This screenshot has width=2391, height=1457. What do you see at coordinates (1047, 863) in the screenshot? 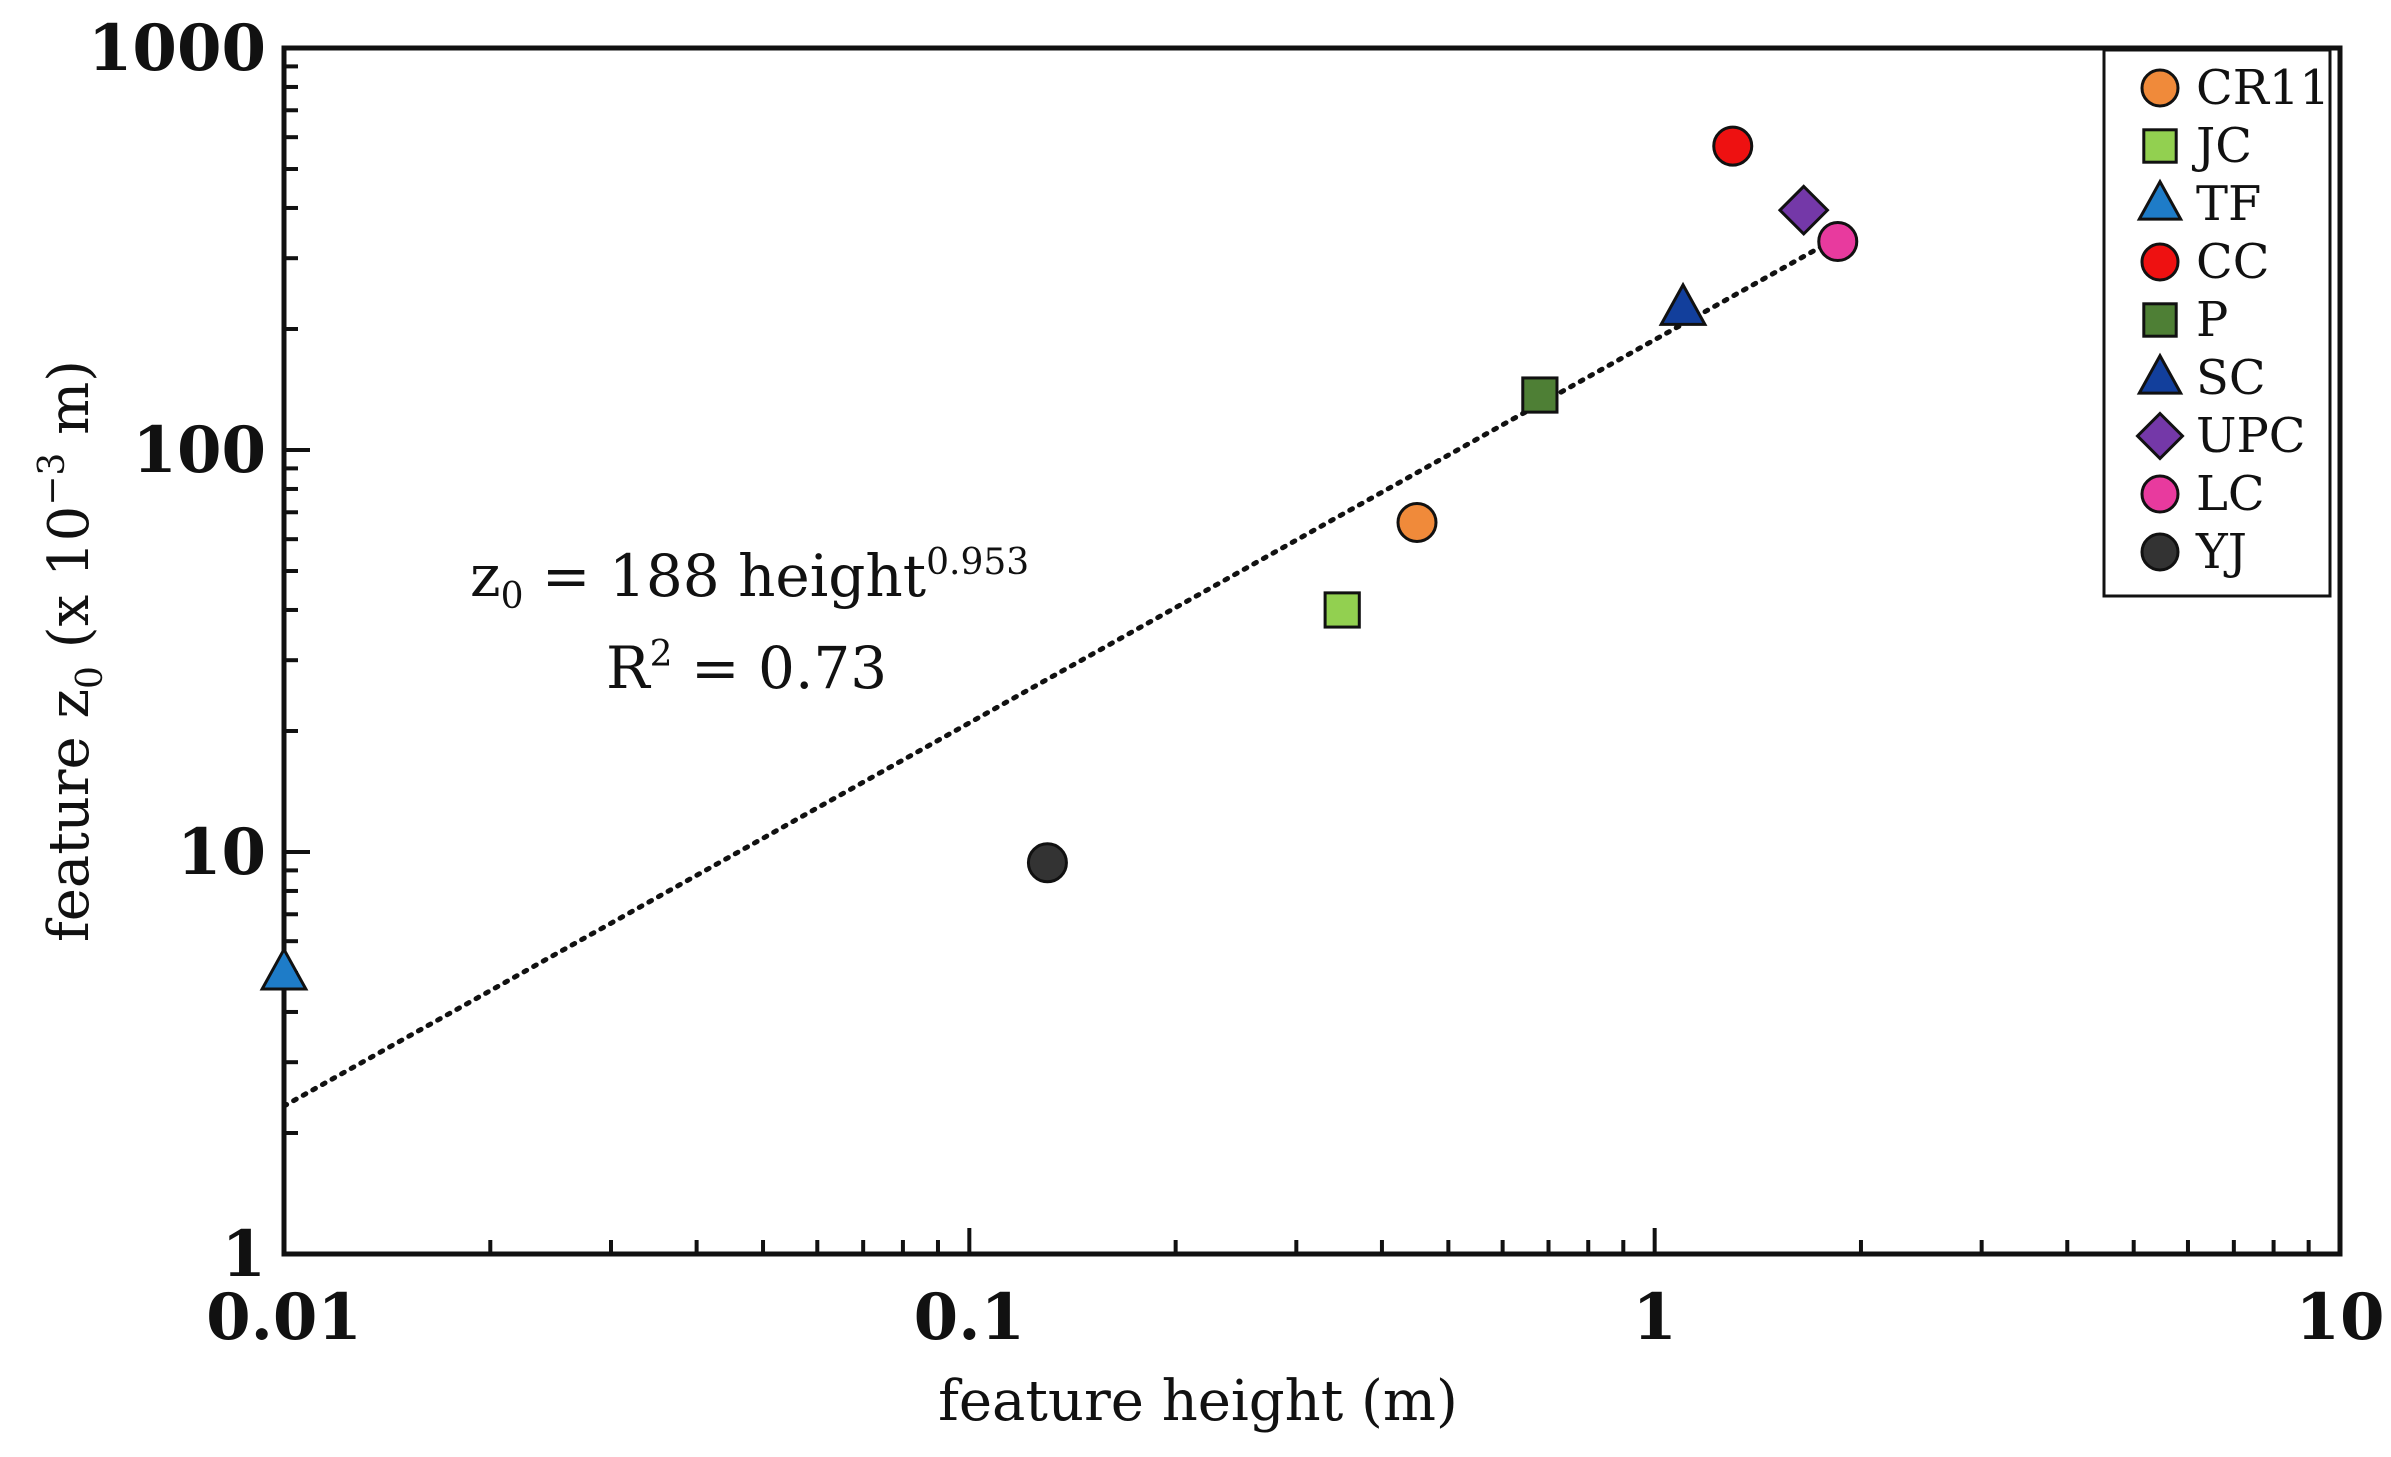
I see `data-point-yj` at bounding box center [1047, 863].